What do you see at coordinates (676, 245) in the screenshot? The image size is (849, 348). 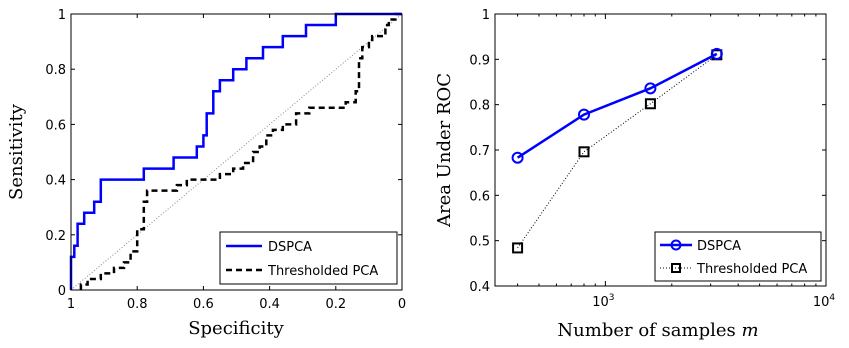 I see `auc-legend-marker-dspca` at bounding box center [676, 245].